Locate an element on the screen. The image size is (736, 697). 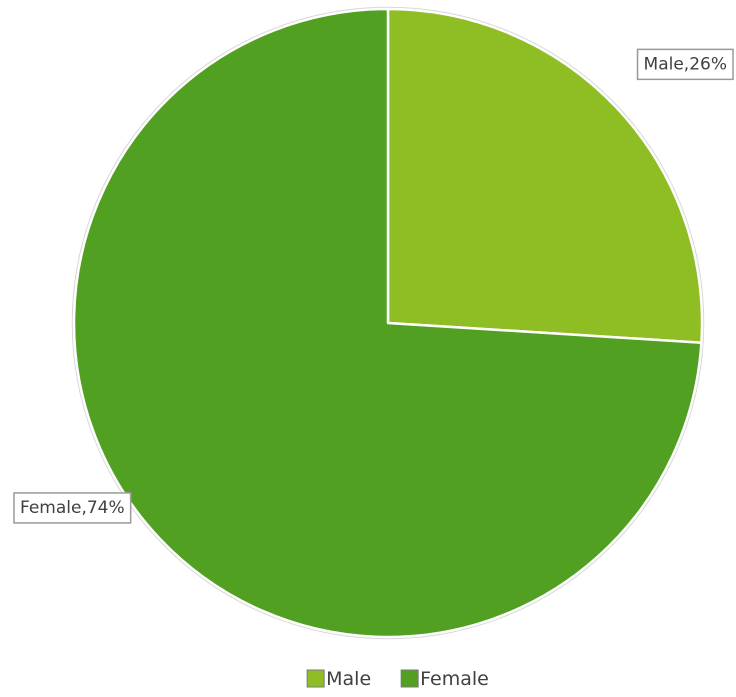
data-label-box-female is located at coordinates (72, 508).